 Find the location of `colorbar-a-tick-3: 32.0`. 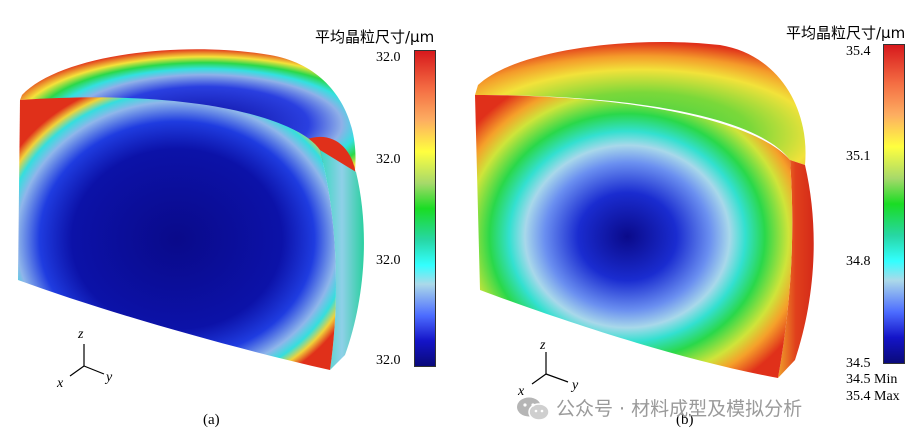

colorbar-a-tick-3: 32.0 is located at coordinates (388, 260).